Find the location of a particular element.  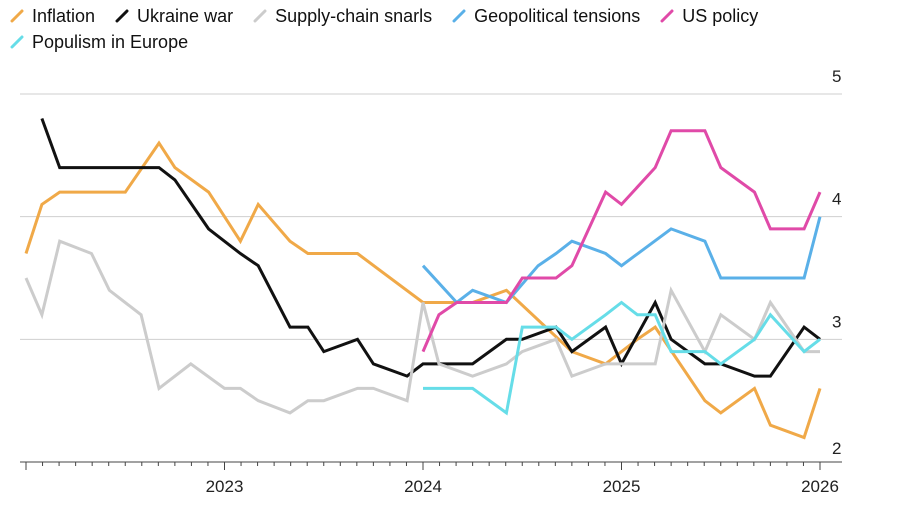

x-tick-label: 2025 is located at coordinates (622, 486).